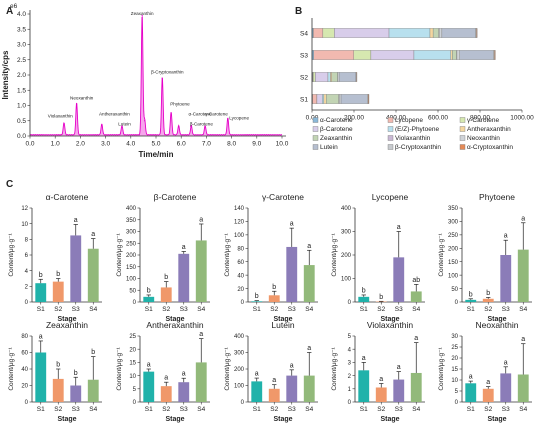 The height and width of the screenshot is (435, 550). What do you see at coordinates (315, 129) in the screenshot?
I see `legend-swatch-carotene` at bounding box center [315, 129].